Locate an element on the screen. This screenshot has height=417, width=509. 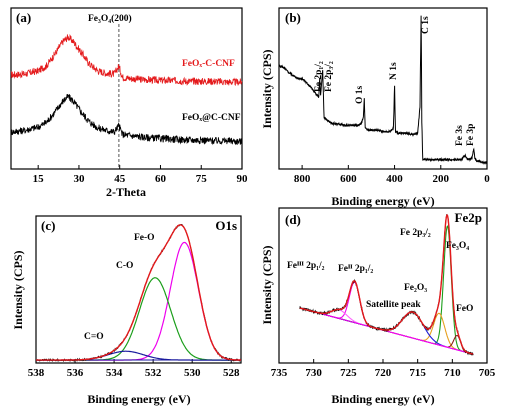
x-tick-label: 532 is located at coordinates (153, 373).